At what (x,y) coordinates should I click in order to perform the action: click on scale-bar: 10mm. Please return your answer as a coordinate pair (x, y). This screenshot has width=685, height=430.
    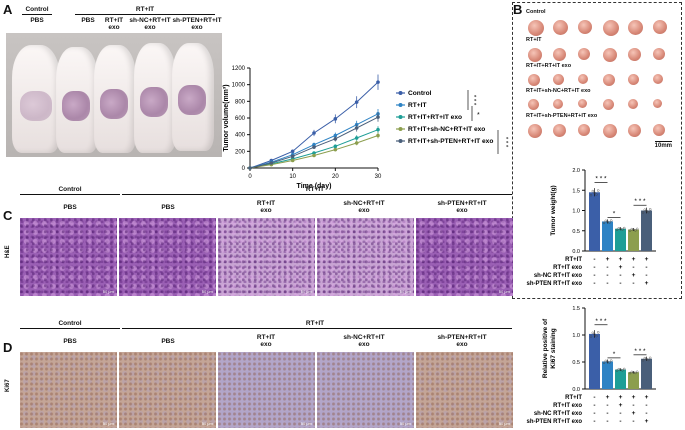
    Looking at the image, I should click on (663, 145).